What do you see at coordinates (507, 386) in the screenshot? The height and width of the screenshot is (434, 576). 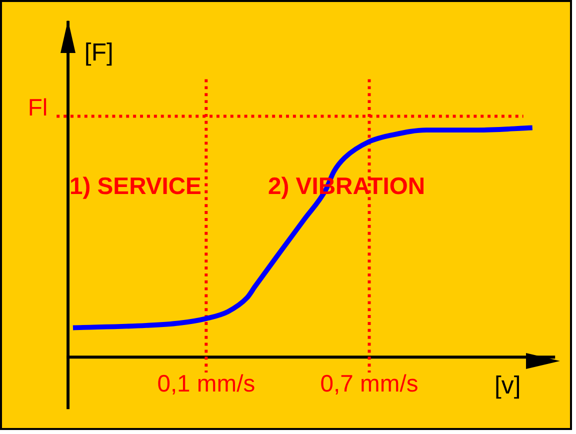 I see `x-axis-title: [v]` at bounding box center [507, 386].